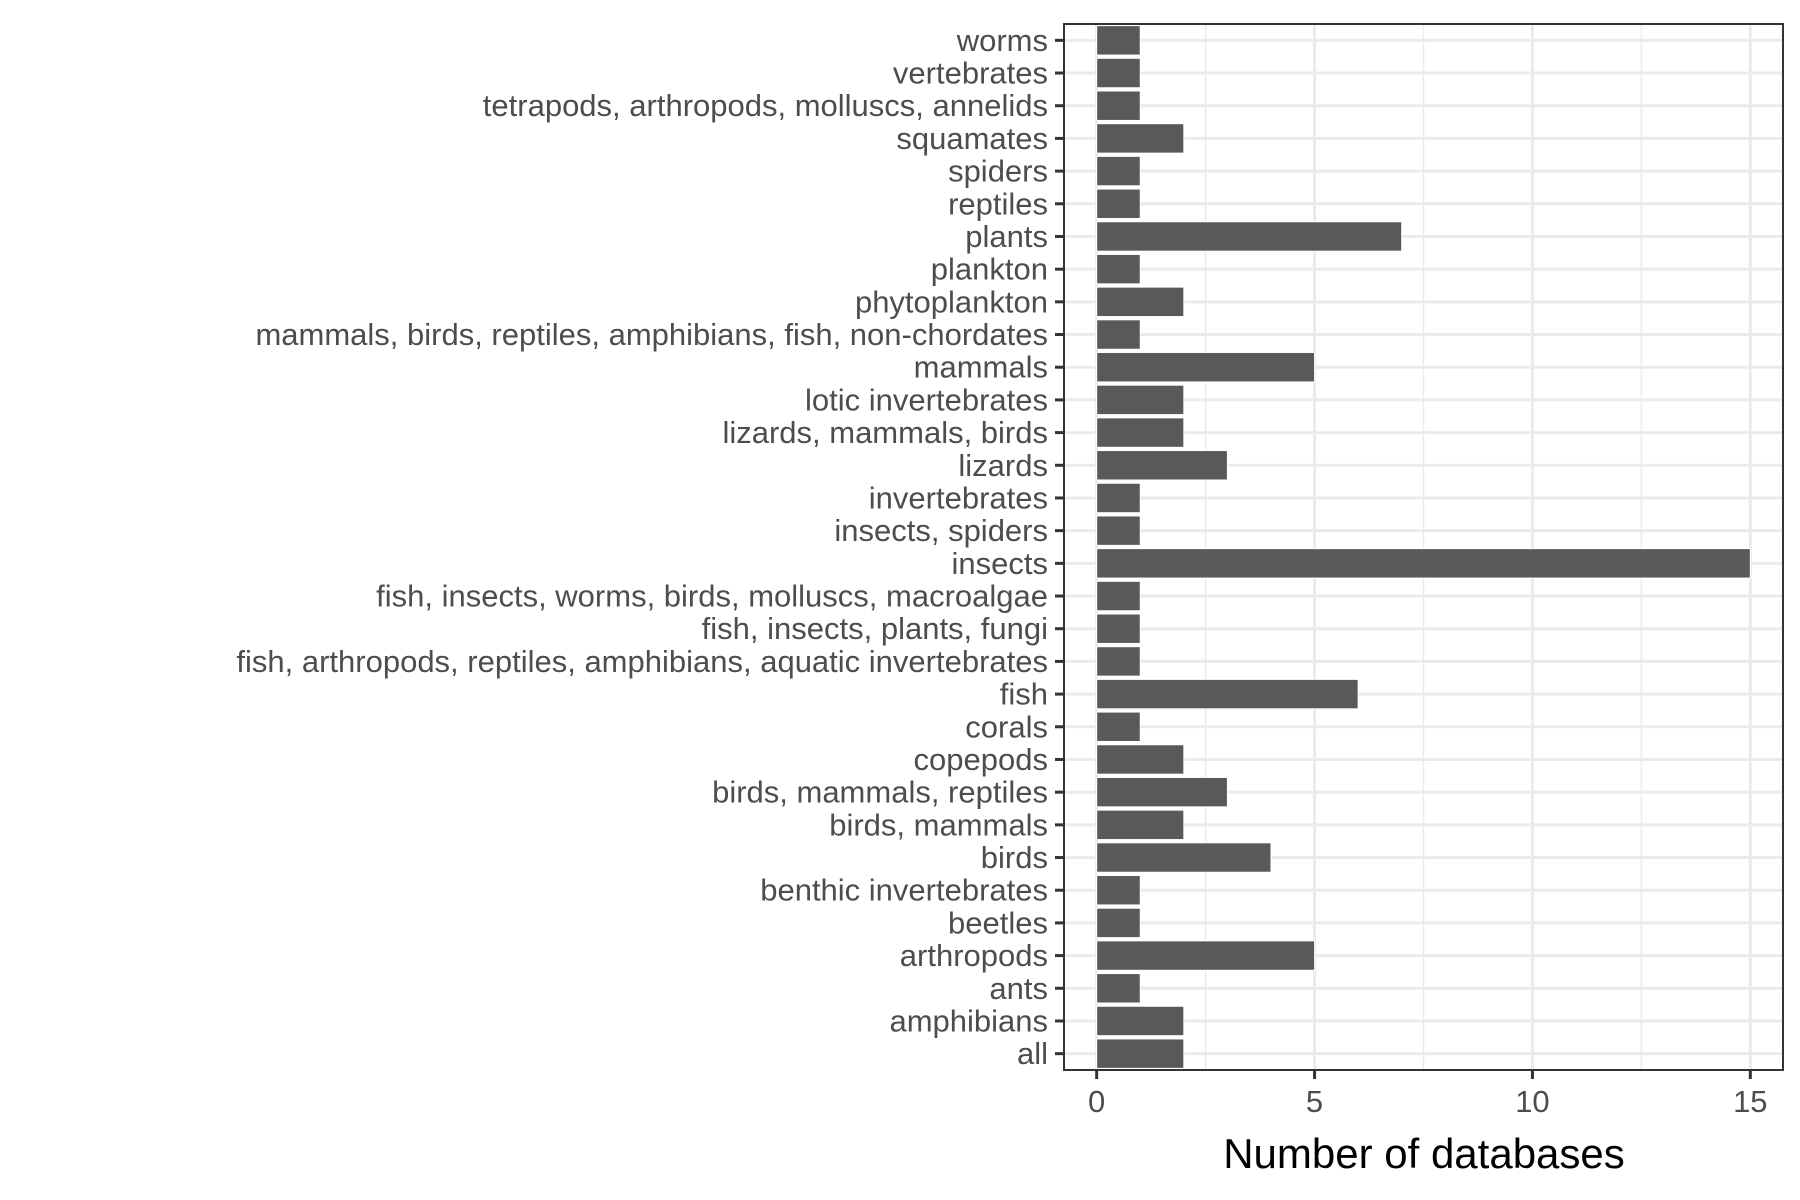 The width and height of the screenshot is (1800, 1200). Describe the element at coordinates (926, 399) in the screenshot. I see `y-tick-label: lotic invertebrates` at that location.